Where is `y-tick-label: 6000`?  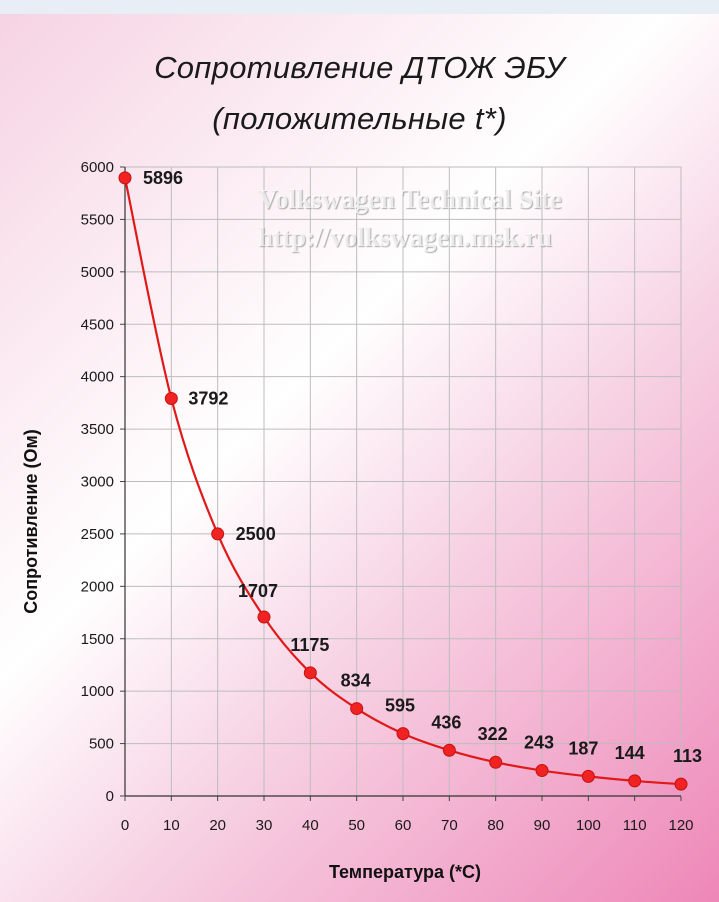
y-tick-label: 6000 is located at coordinates (97, 167).